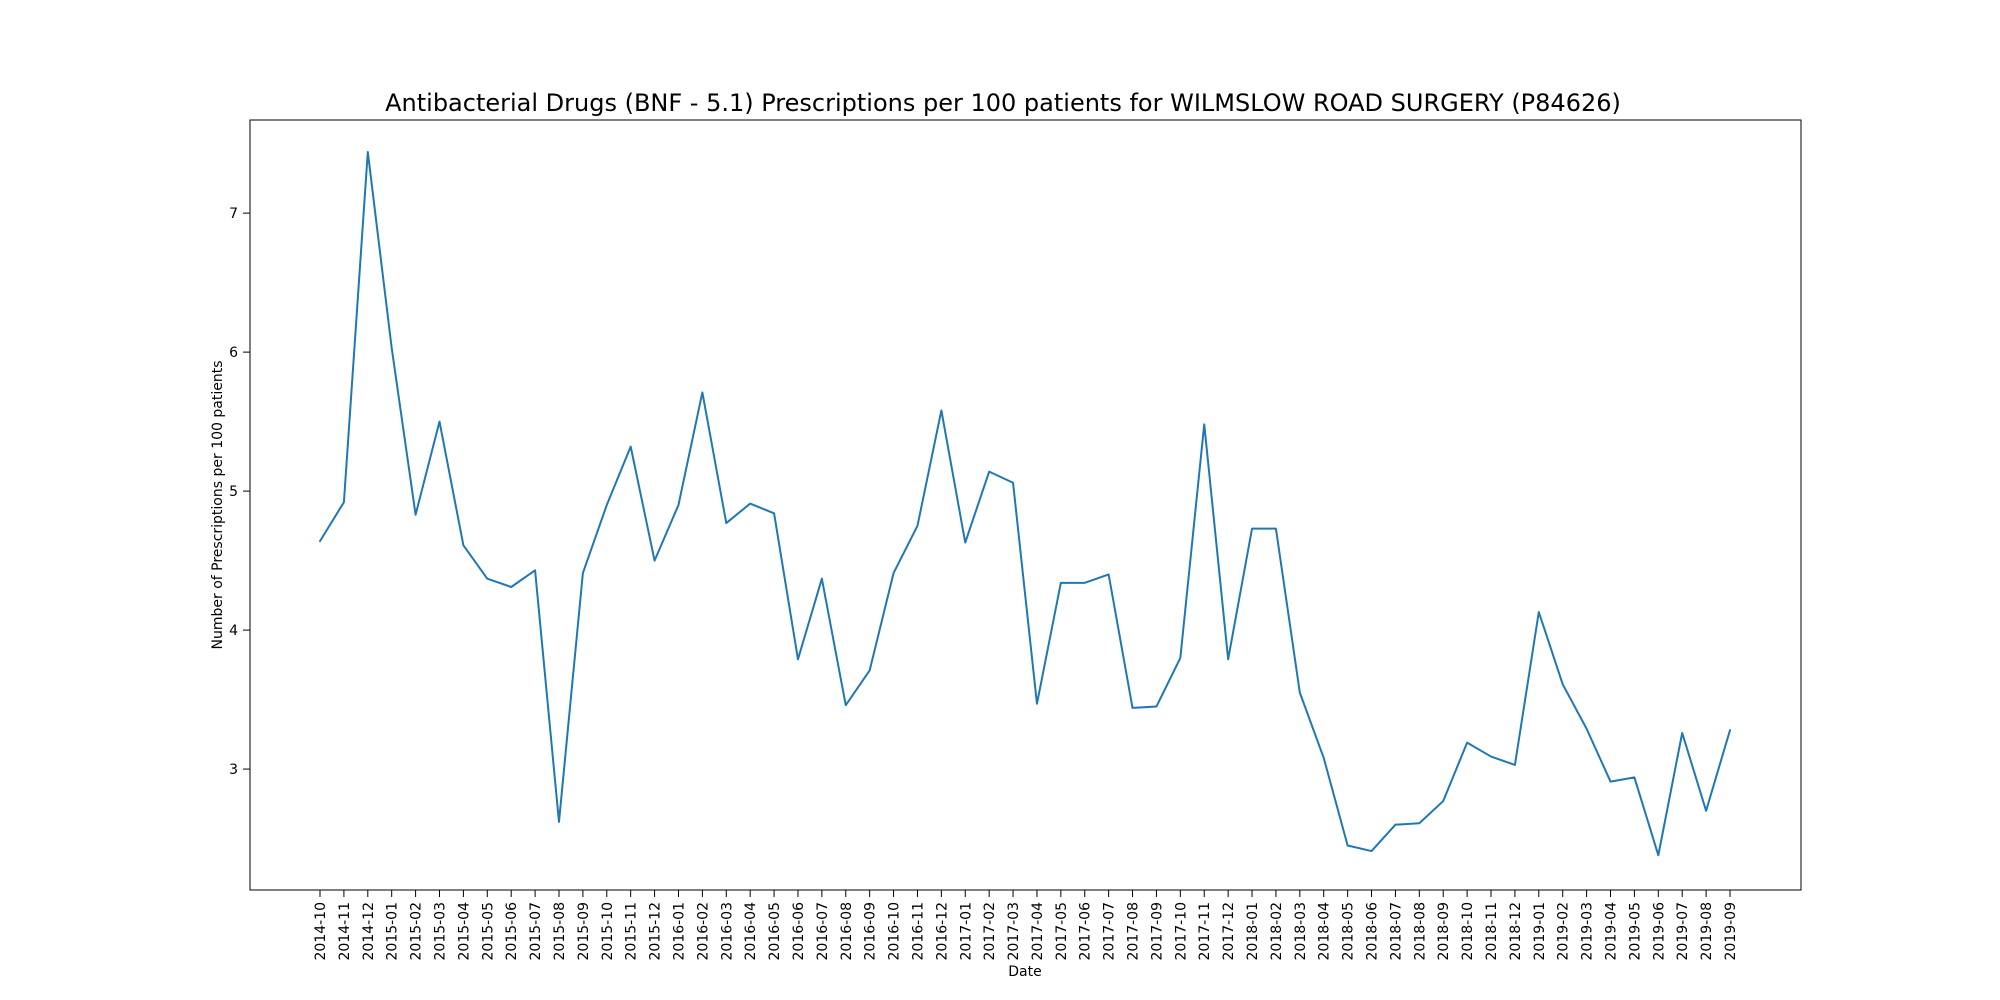  I want to click on y-axis-label: Number of Prescriptions per 100 patients, so click(218, 505).